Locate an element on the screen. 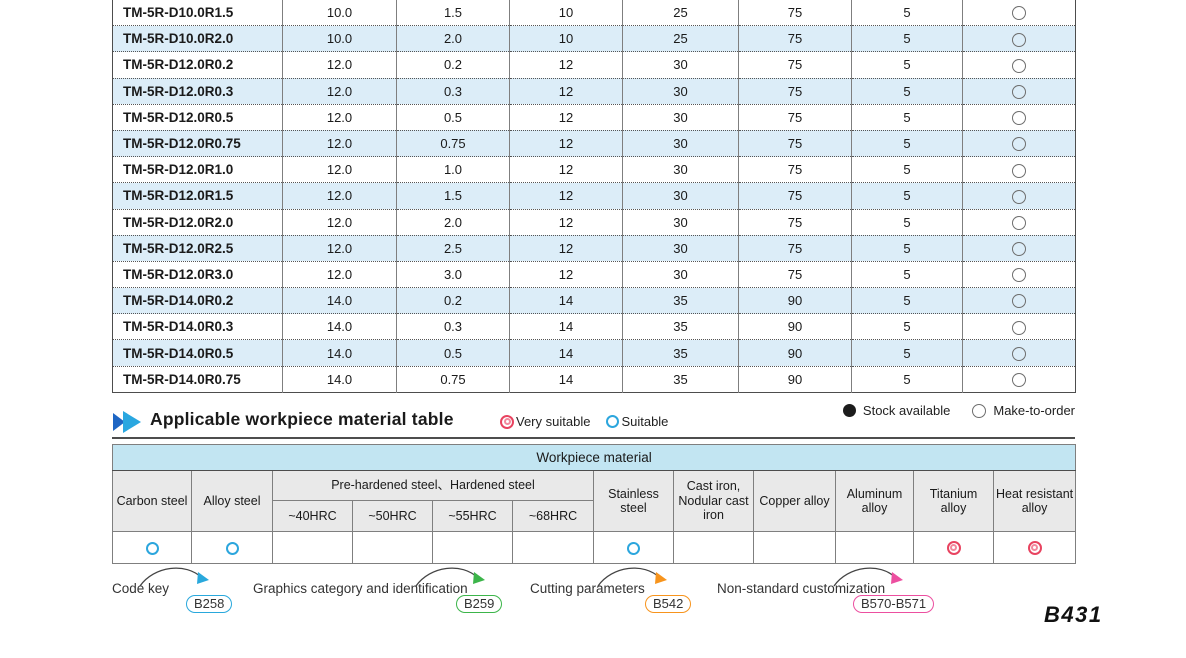 The image size is (1186, 658). wp-col-40hrc: ~40HRC is located at coordinates (312, 516).